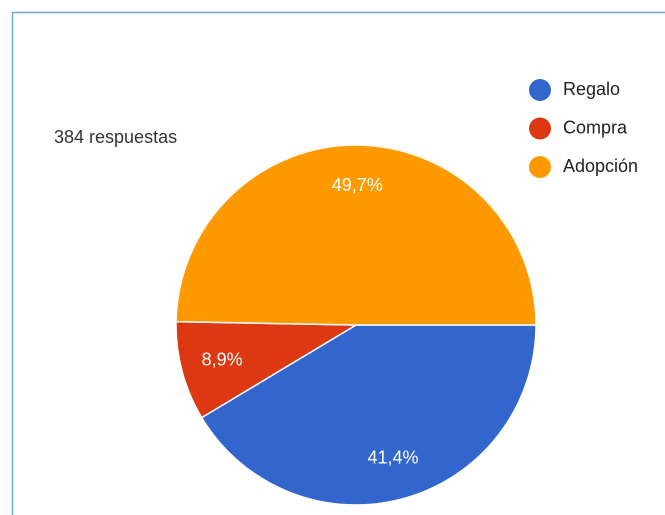 Image resolution: width=665 pixels, height=515 pixels. Describe the element at coordinates (357, 185) in the screenshot. I see `slice-label: 49,7%` at that location.